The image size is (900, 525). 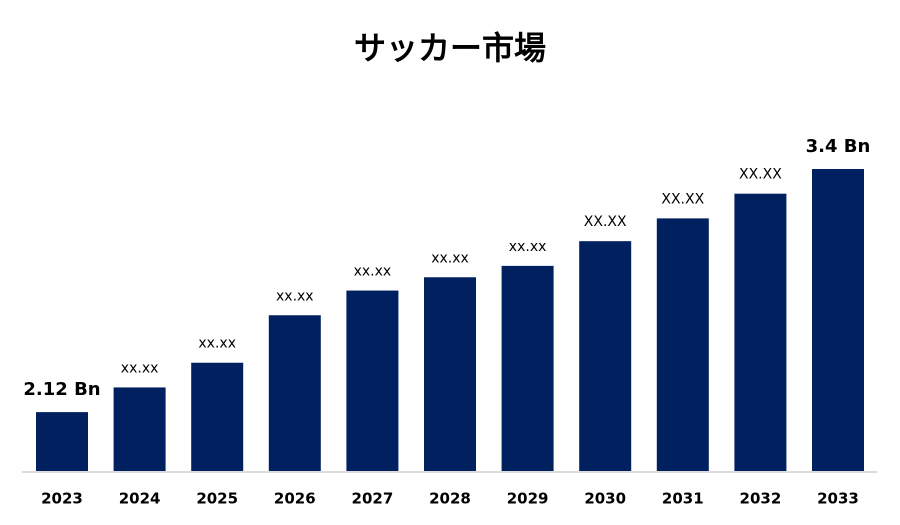 I want to click on x-tick-label: 2027, so click(x=373, y=499).